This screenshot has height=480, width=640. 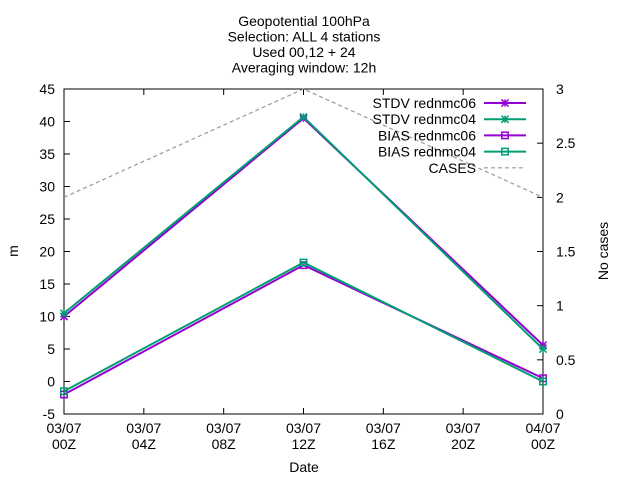 I want to click on x-tick-label-line: 04/07, so click(x=542, y=428).